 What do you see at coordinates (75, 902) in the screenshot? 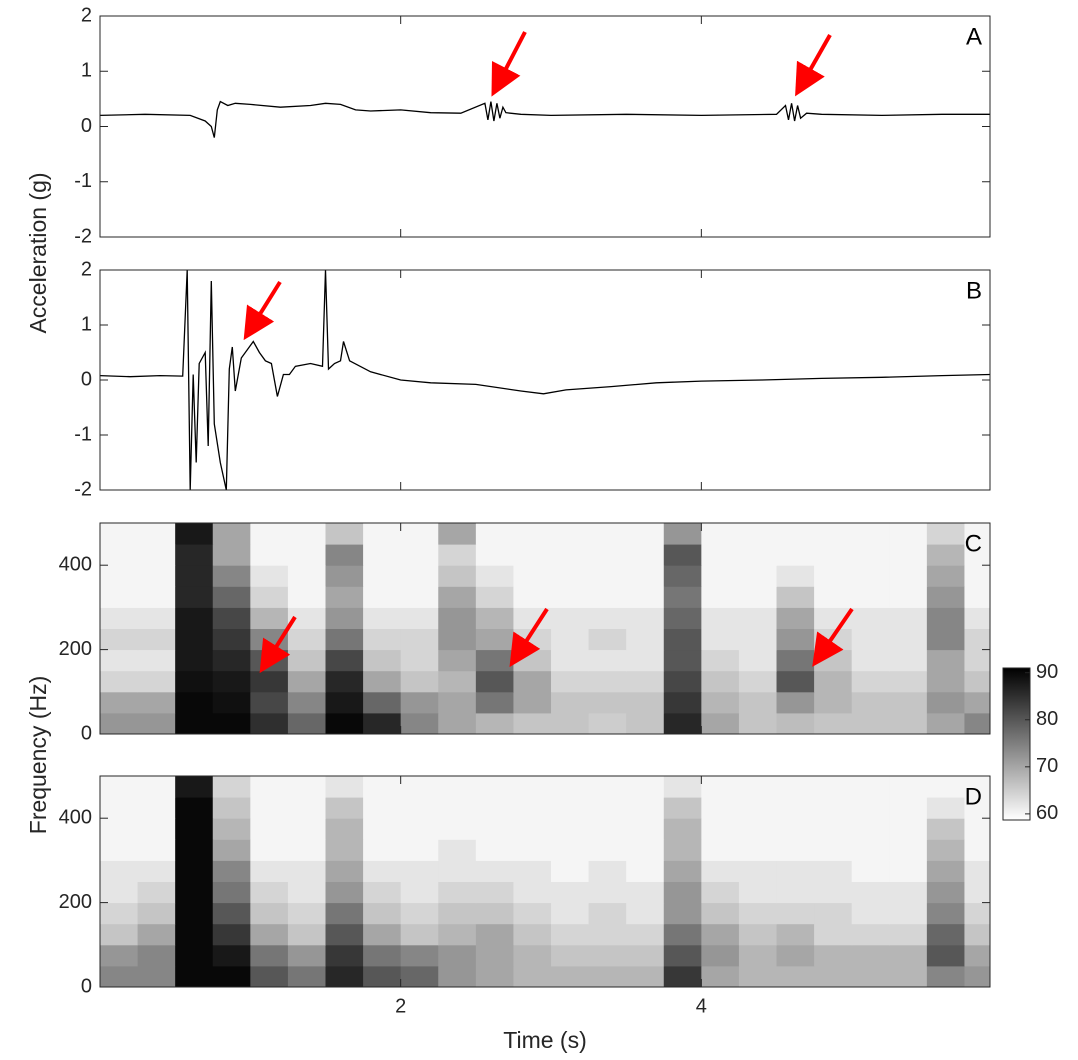
I see `y-tick-label: 200` at bounding box center [75, 902].